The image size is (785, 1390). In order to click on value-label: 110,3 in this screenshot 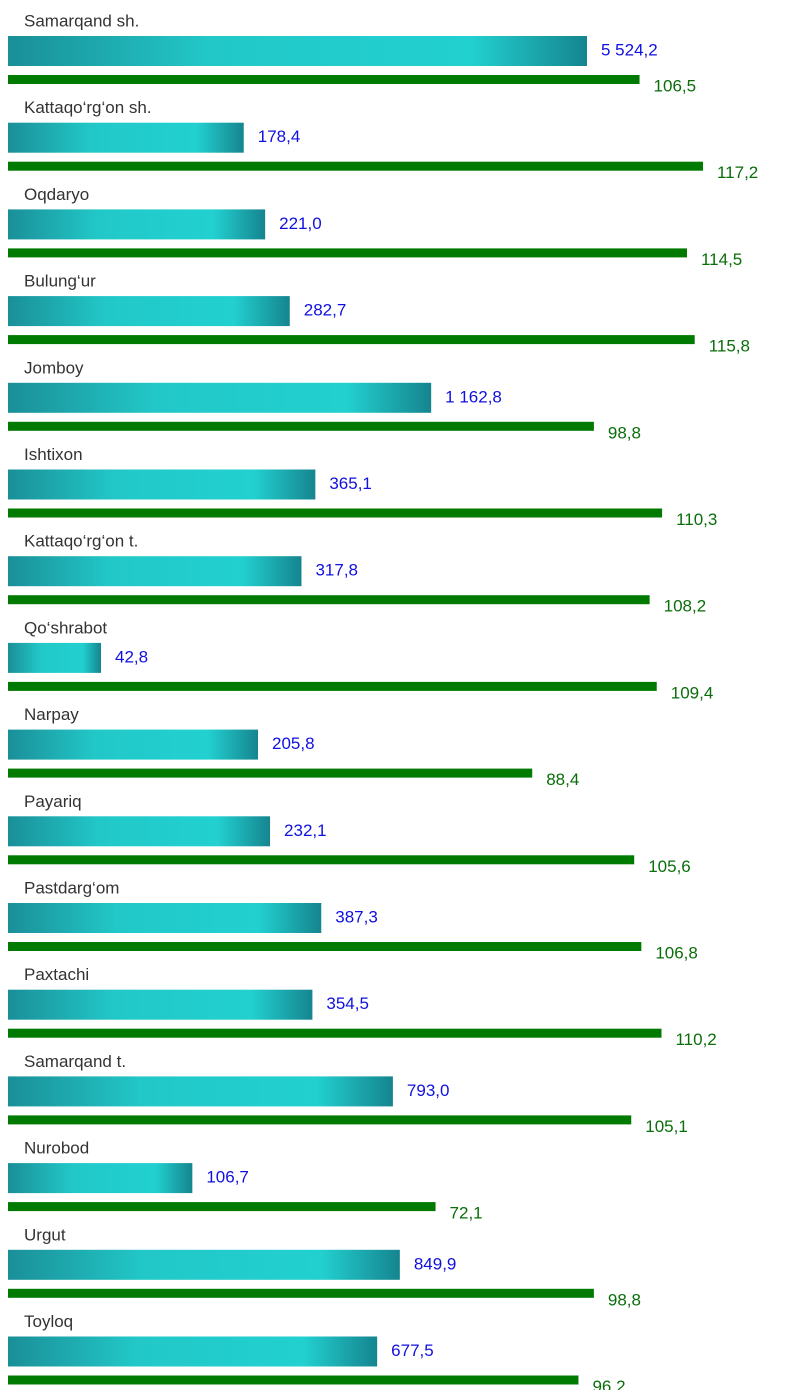, I will do `click(696, 519)`.